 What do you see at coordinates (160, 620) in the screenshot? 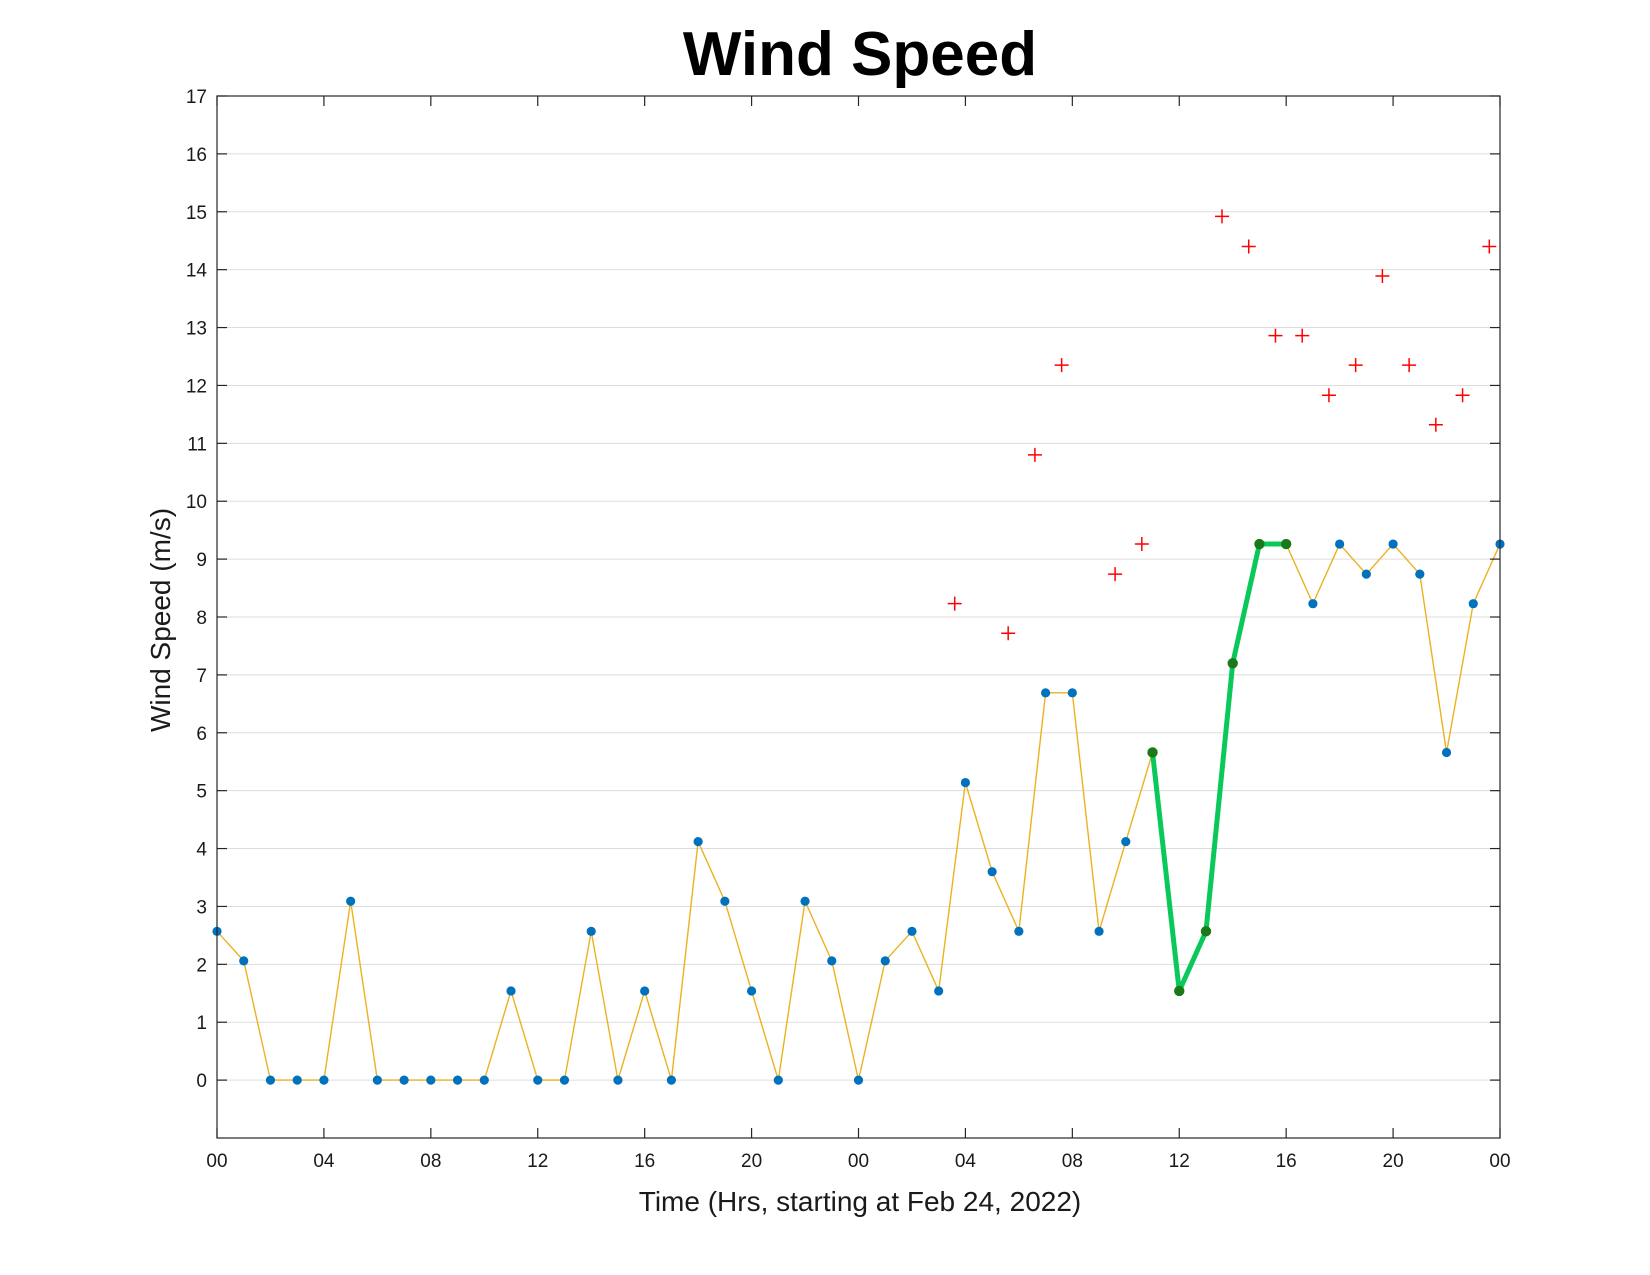
I see `y-axis-title: Wind Speed (m/s)` at bounding box center [160, 620].